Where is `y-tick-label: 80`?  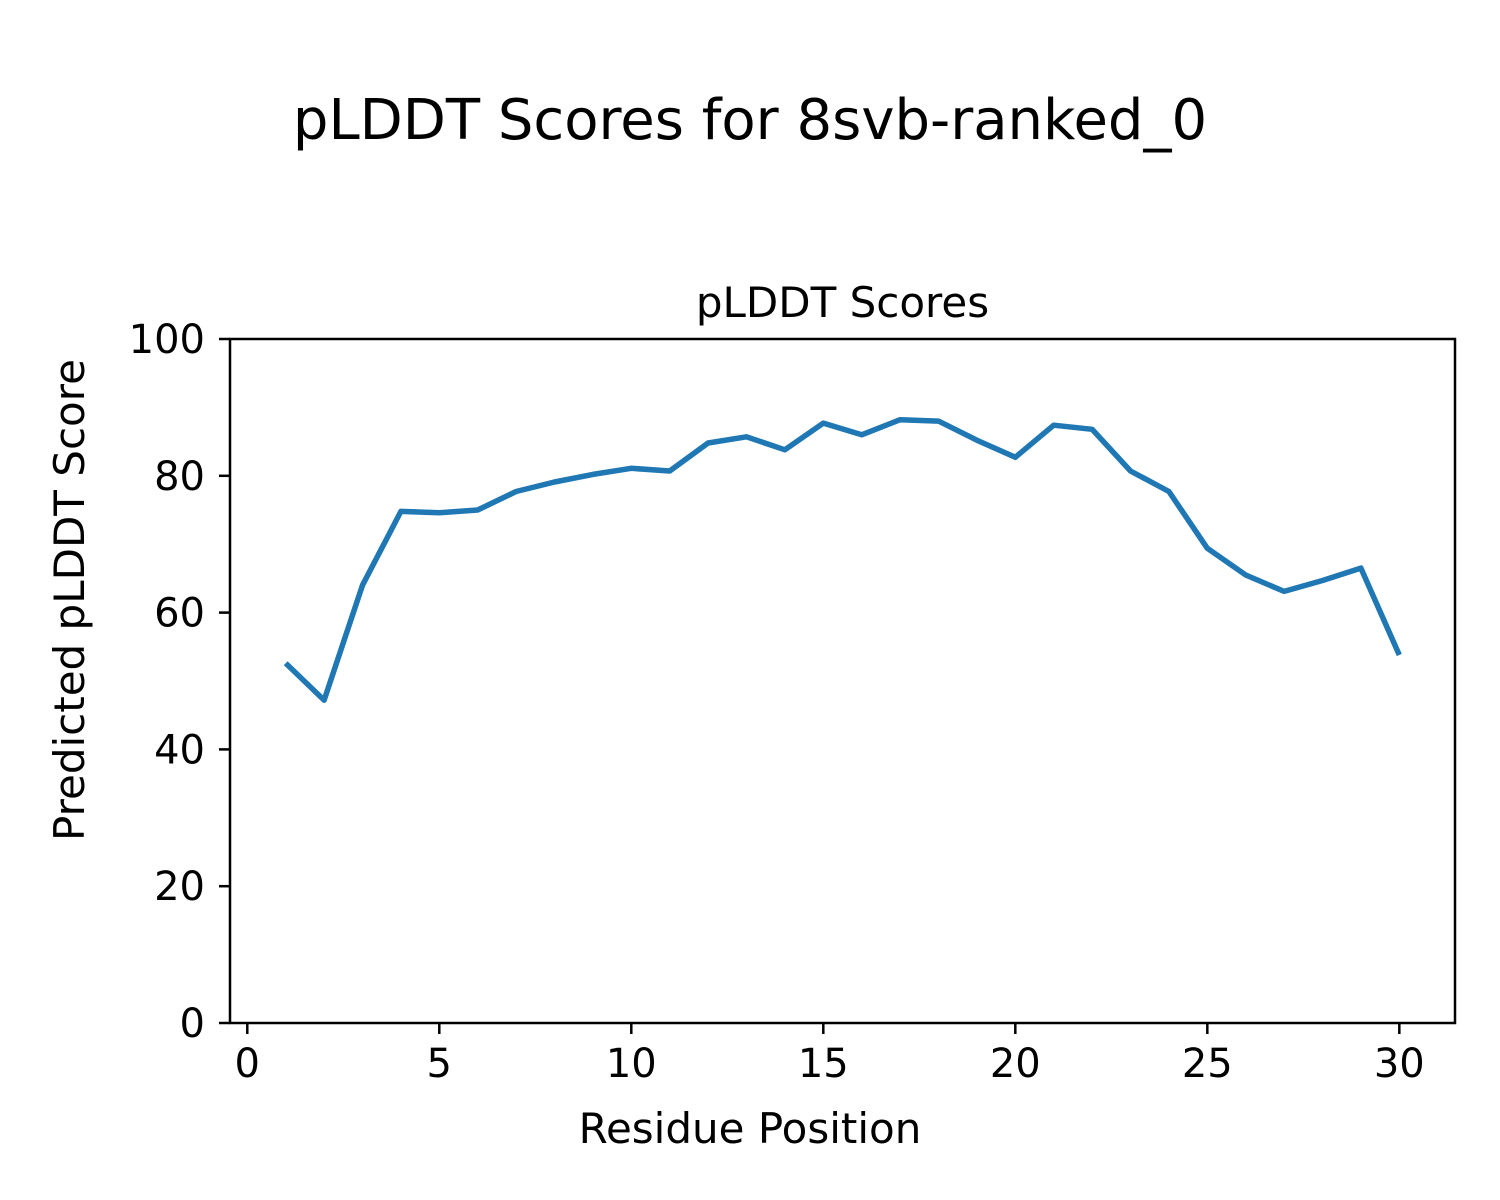 y-tick-label: 80 is located at coordinates (179, 477).